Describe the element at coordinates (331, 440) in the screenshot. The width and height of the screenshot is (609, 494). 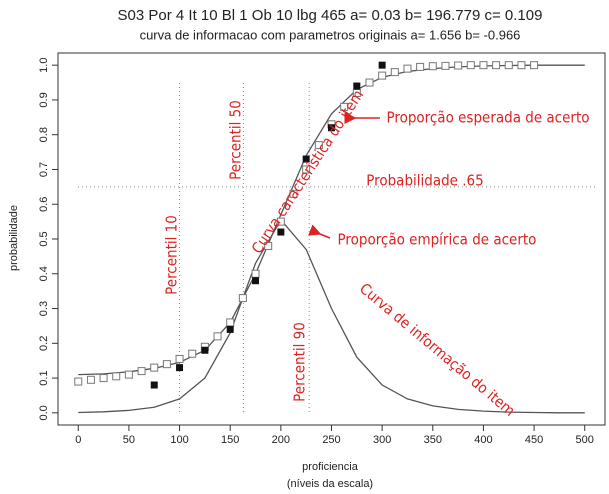
I see `x-tick-label: 250` at that location.